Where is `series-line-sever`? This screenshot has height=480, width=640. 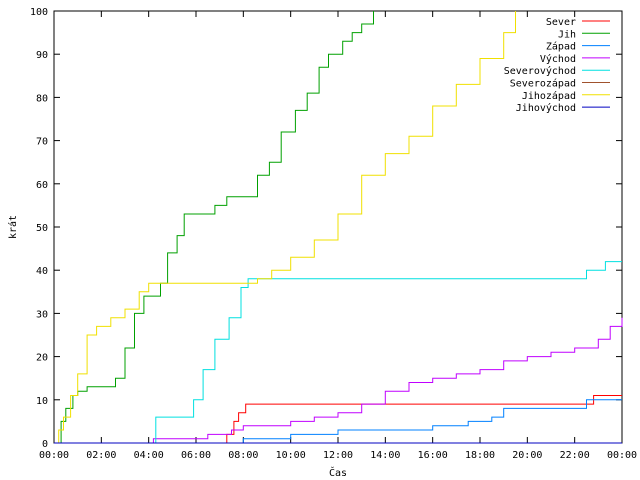
series-line-sever is located at coordinates (338, 419).